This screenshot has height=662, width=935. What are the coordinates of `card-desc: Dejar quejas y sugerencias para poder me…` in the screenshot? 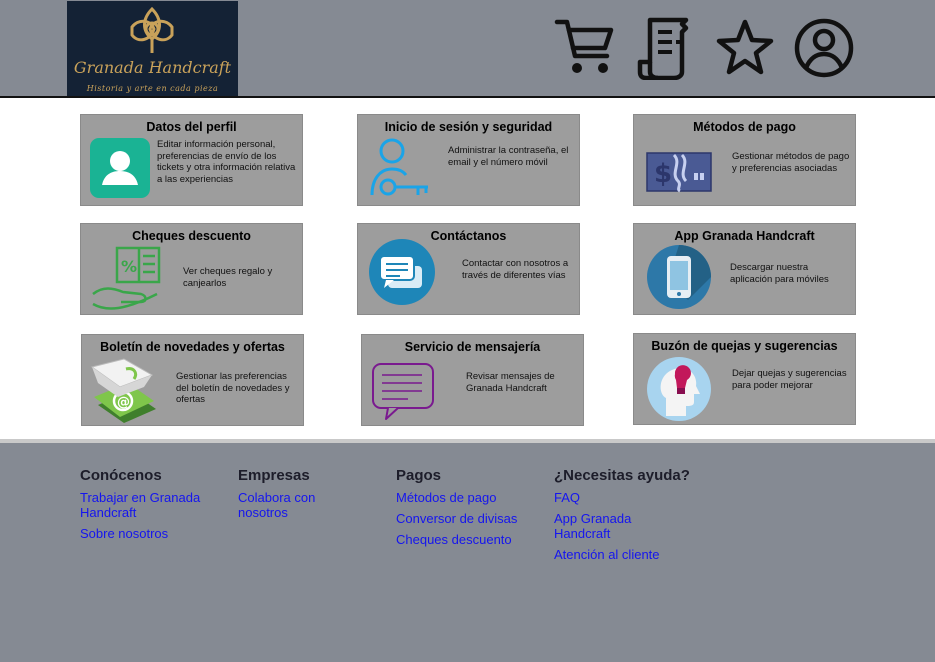 It's located at (789, 379).